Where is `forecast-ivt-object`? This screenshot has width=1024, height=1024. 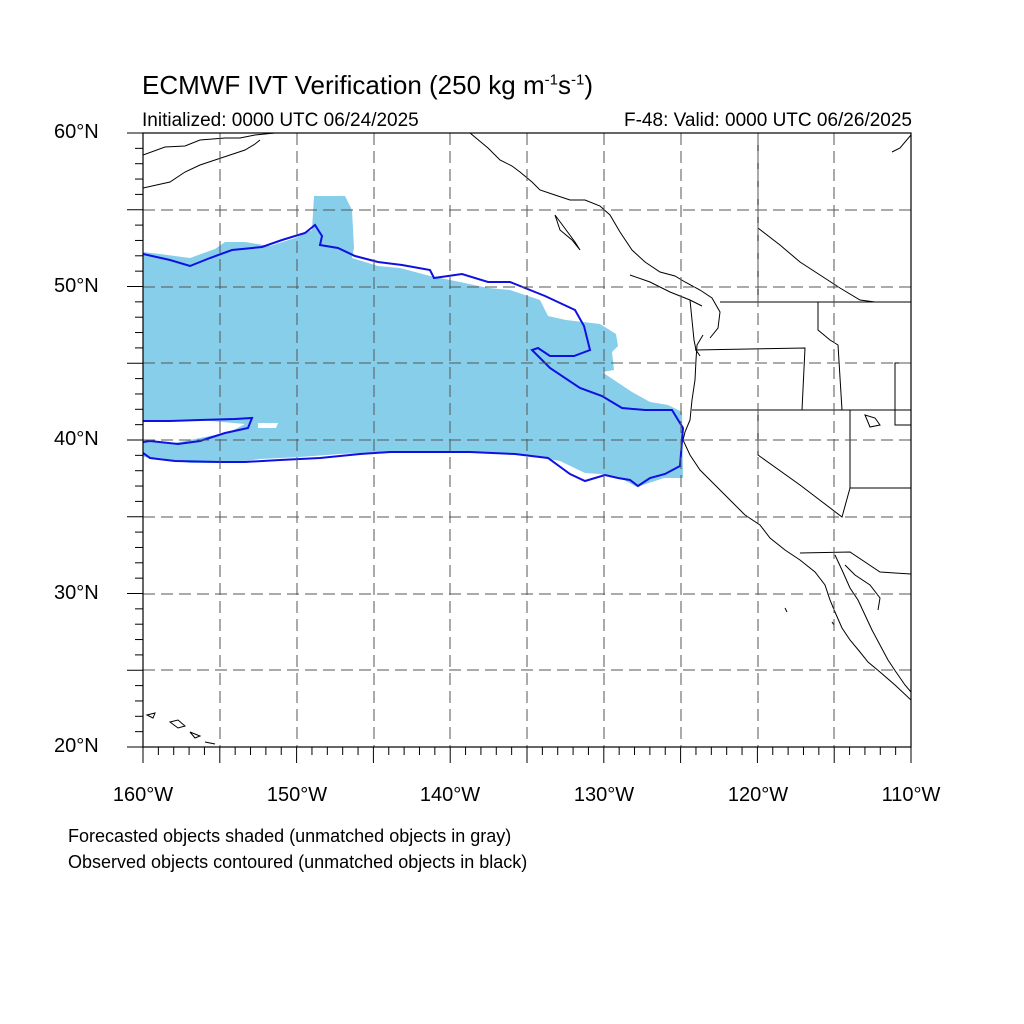
forecast-ivt-object is located at coordinates (413, 341).